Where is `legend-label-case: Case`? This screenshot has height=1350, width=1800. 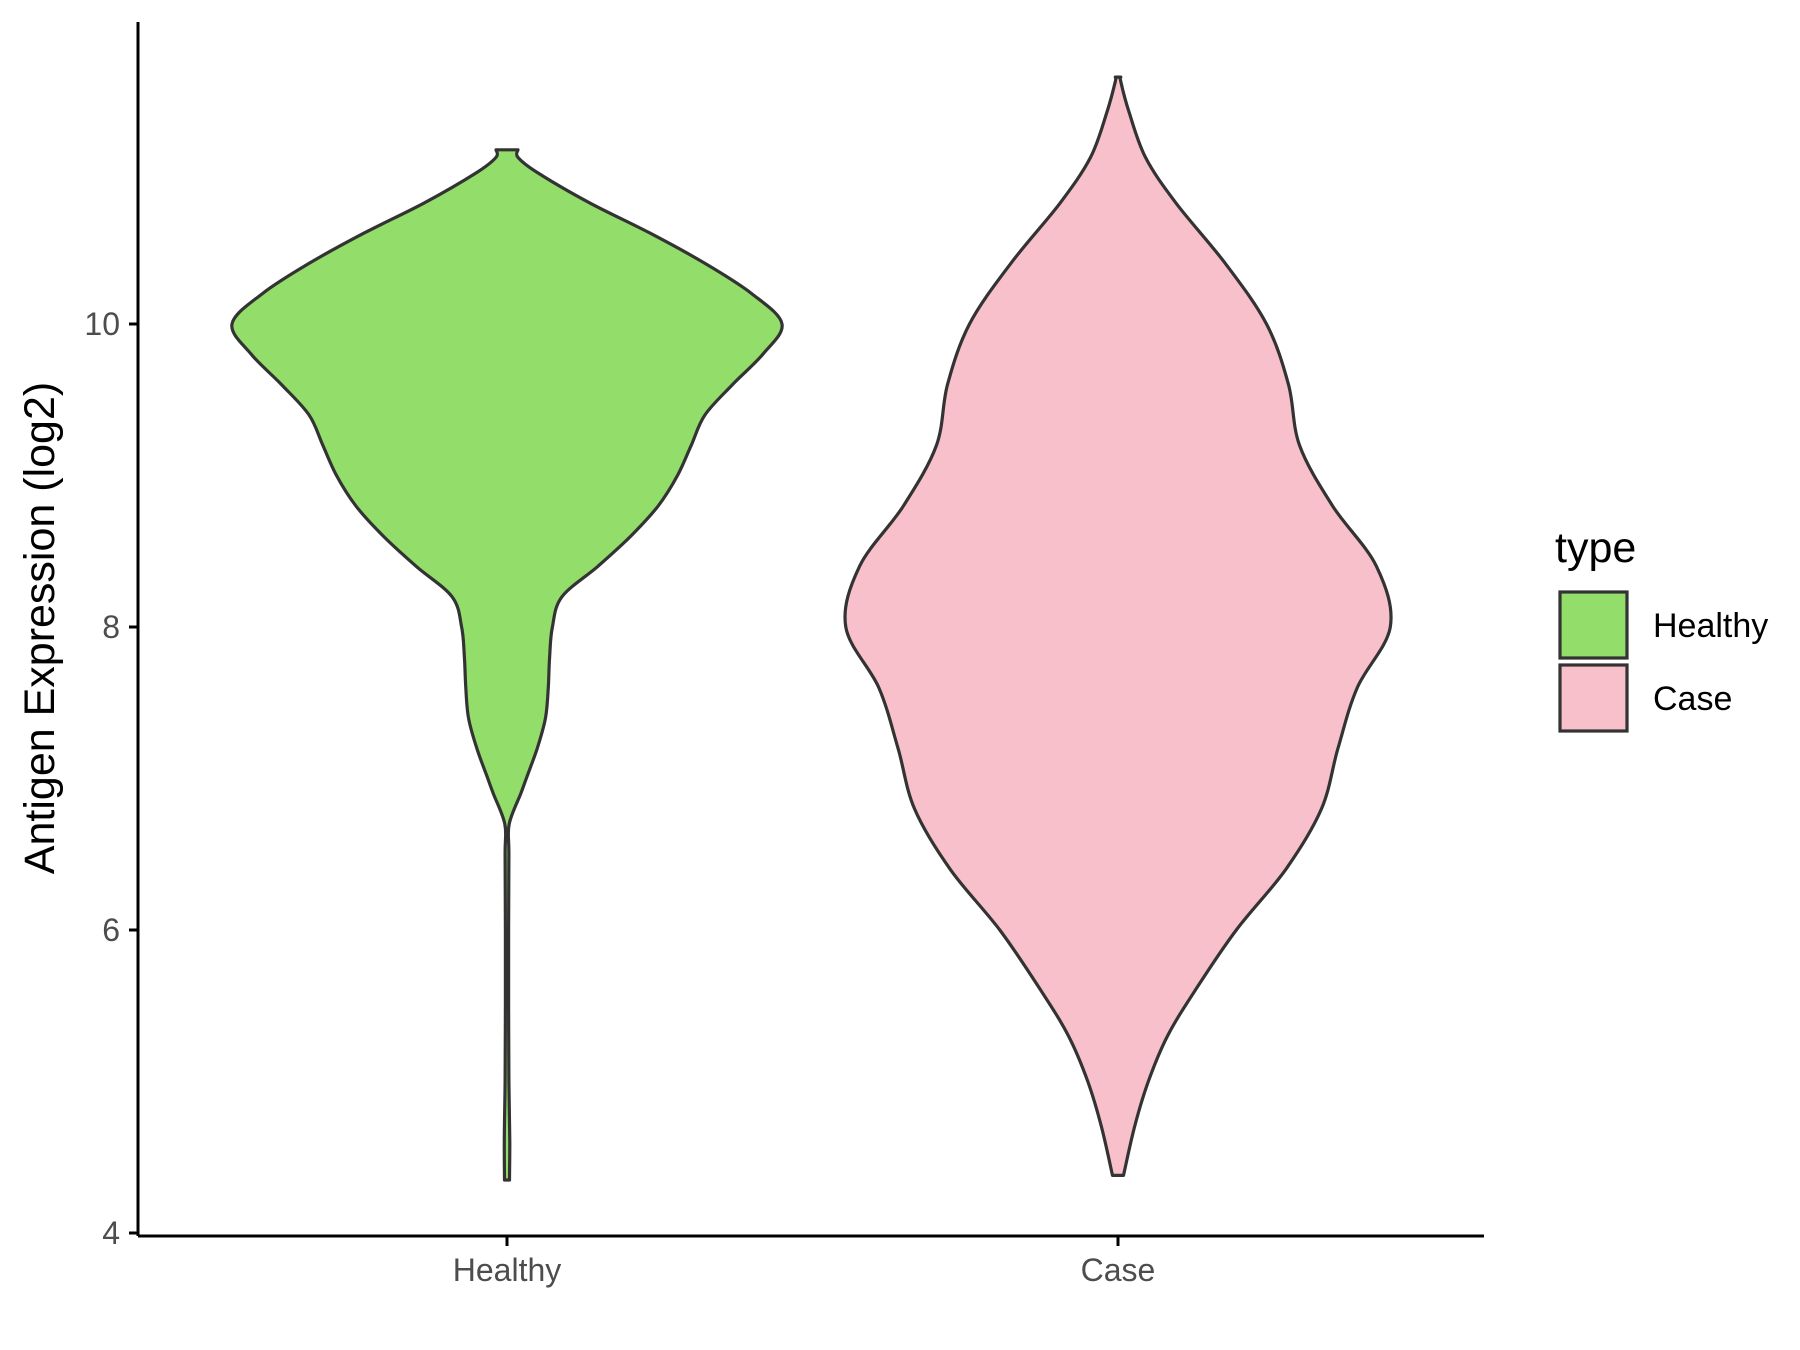 legend-label-case: Case is located at coordinates (1692, 699).